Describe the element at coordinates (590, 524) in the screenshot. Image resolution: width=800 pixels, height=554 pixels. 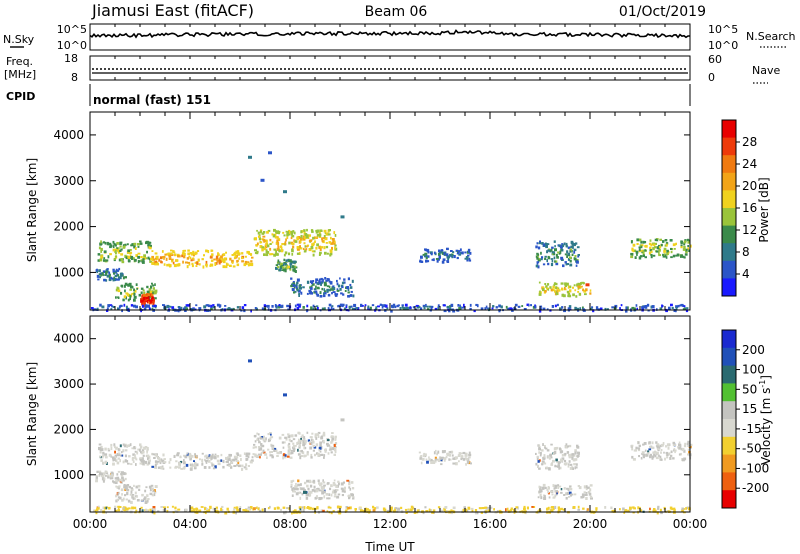
I see `xtick-label: 20:00` at that location.